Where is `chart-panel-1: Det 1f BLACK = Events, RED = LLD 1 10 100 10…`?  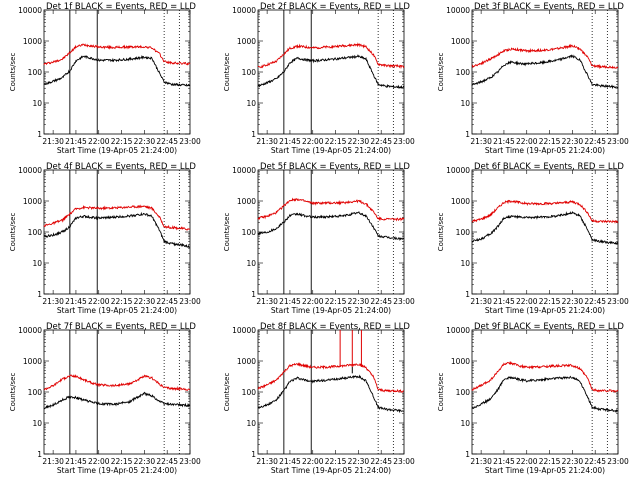 chart-panel-1: Det 1f BLACK = Events, RED = LLD 1 10 100 10… is located at coordinates (105, 78).